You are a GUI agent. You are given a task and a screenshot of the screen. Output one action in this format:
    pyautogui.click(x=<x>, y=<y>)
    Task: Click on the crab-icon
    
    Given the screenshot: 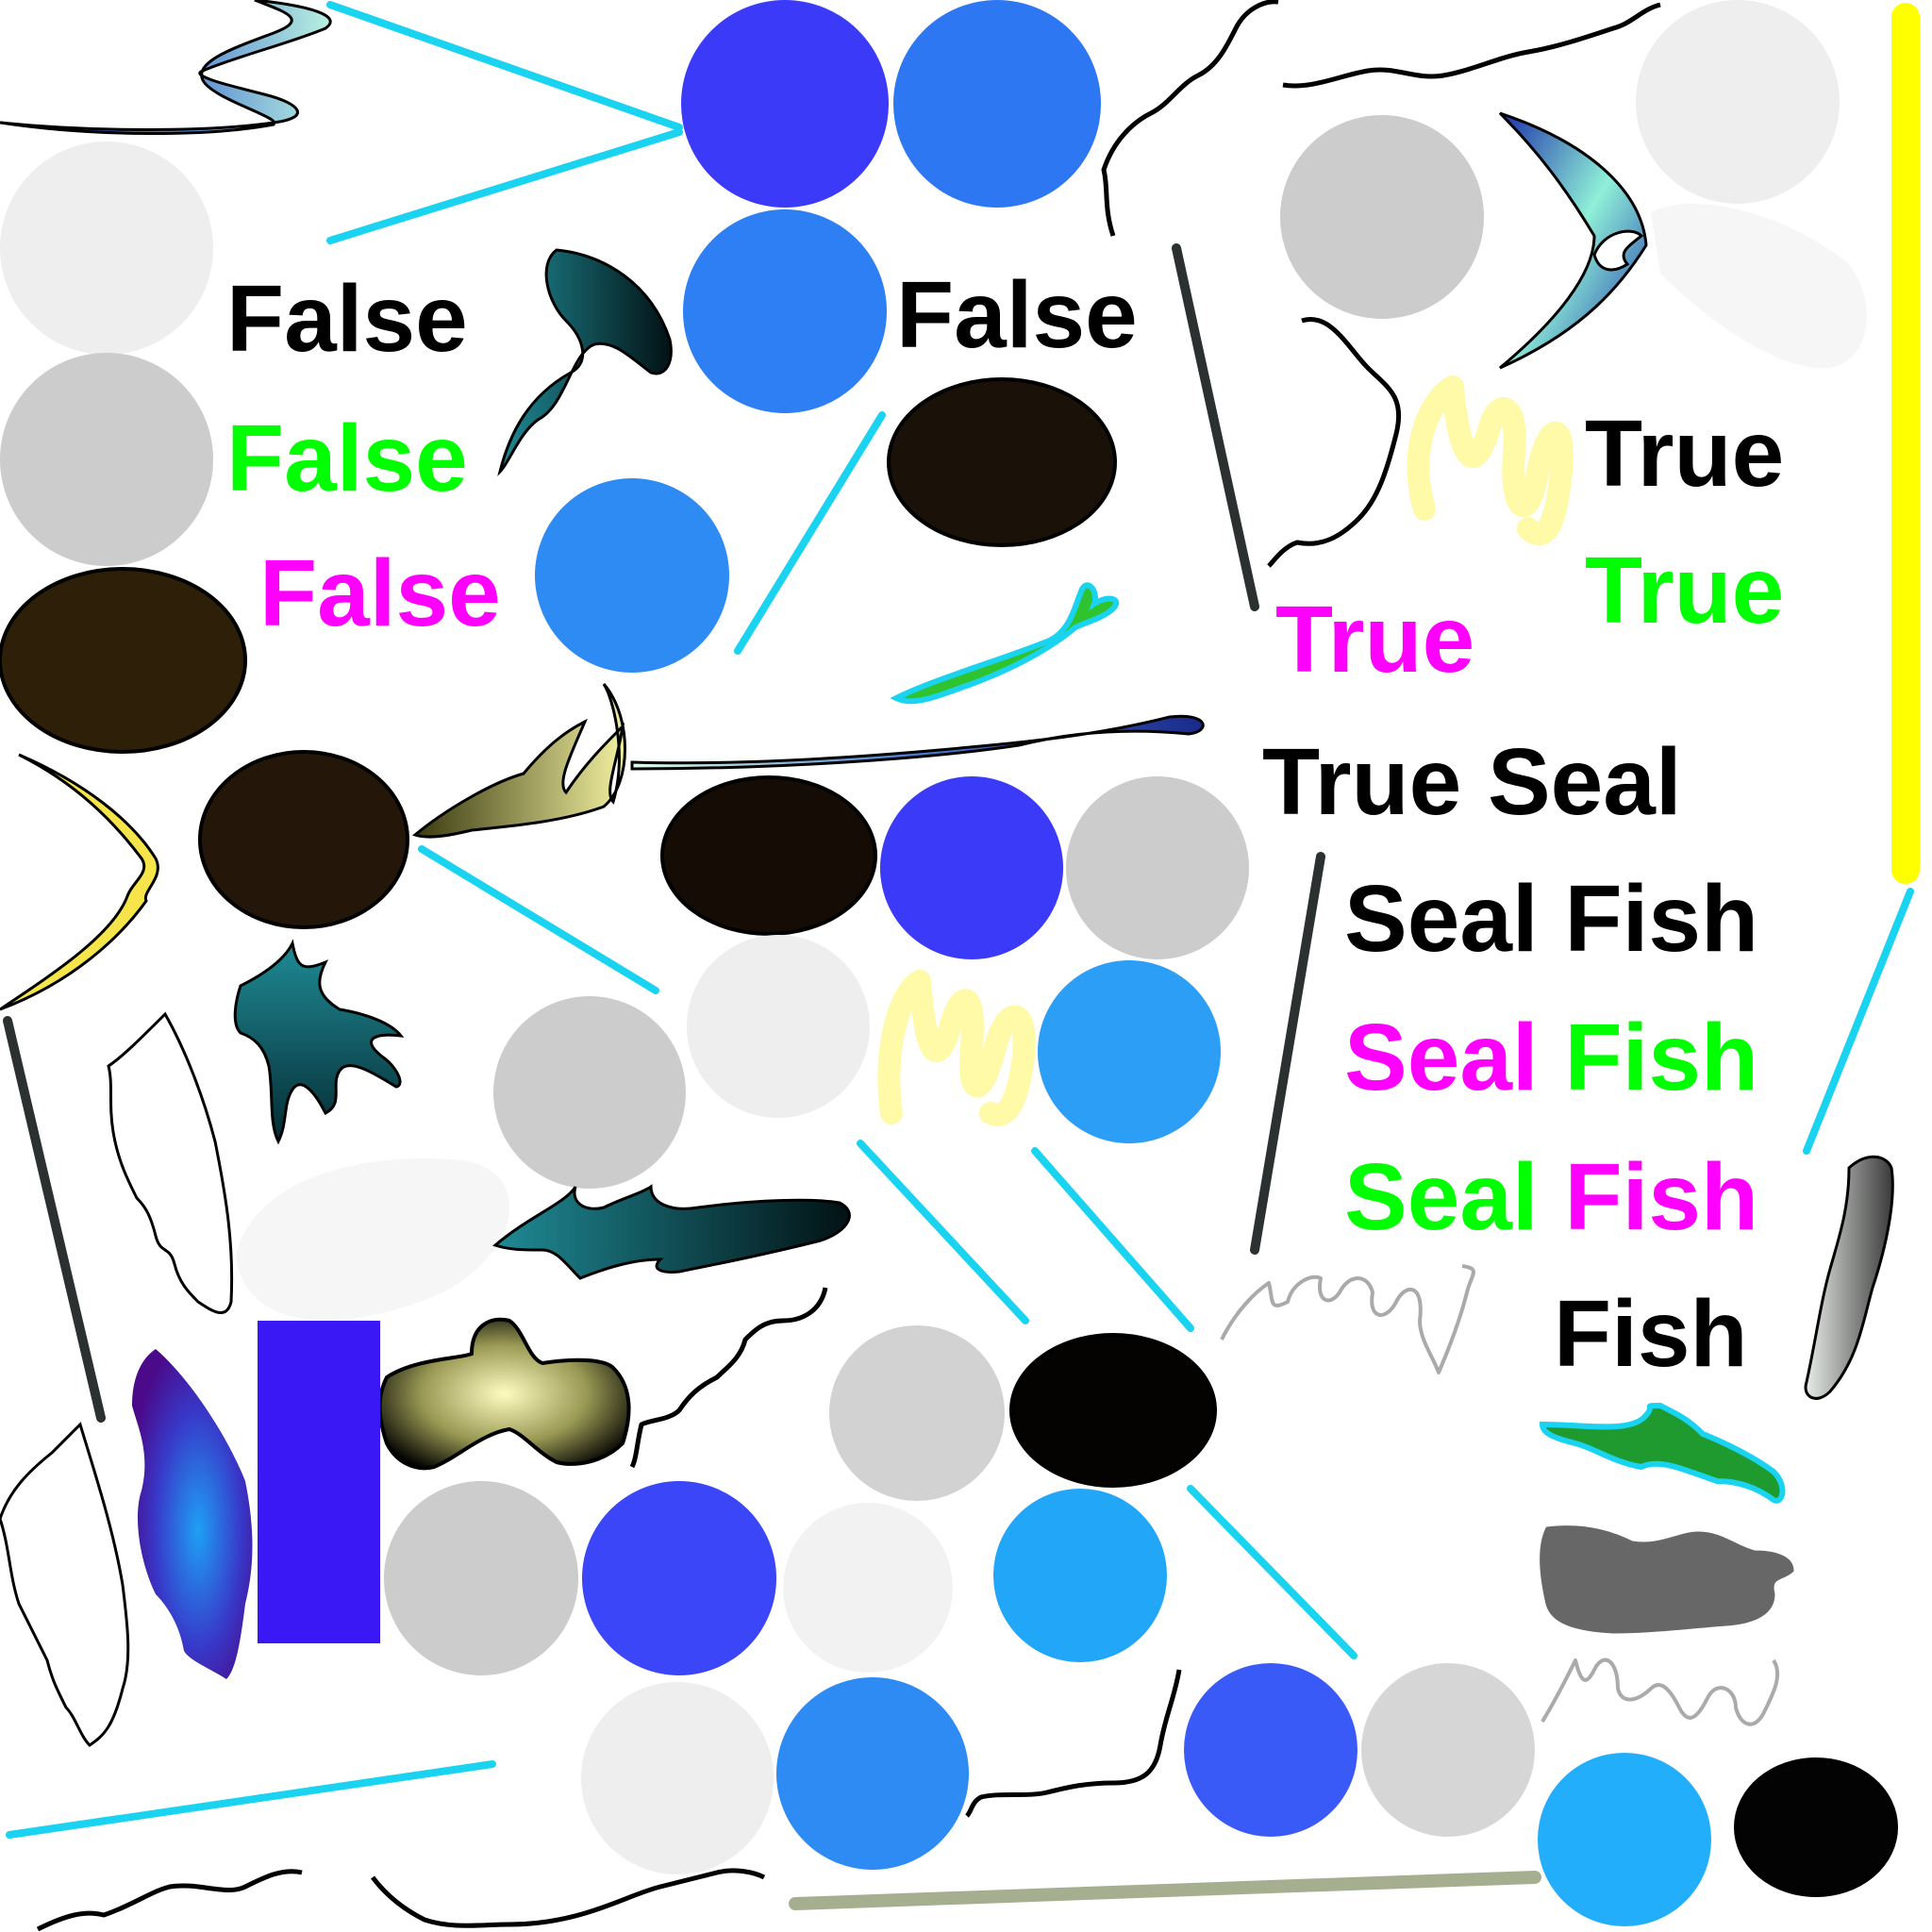 What is the action you would take?
    pyautogui.click(x=193, y=1514)
    